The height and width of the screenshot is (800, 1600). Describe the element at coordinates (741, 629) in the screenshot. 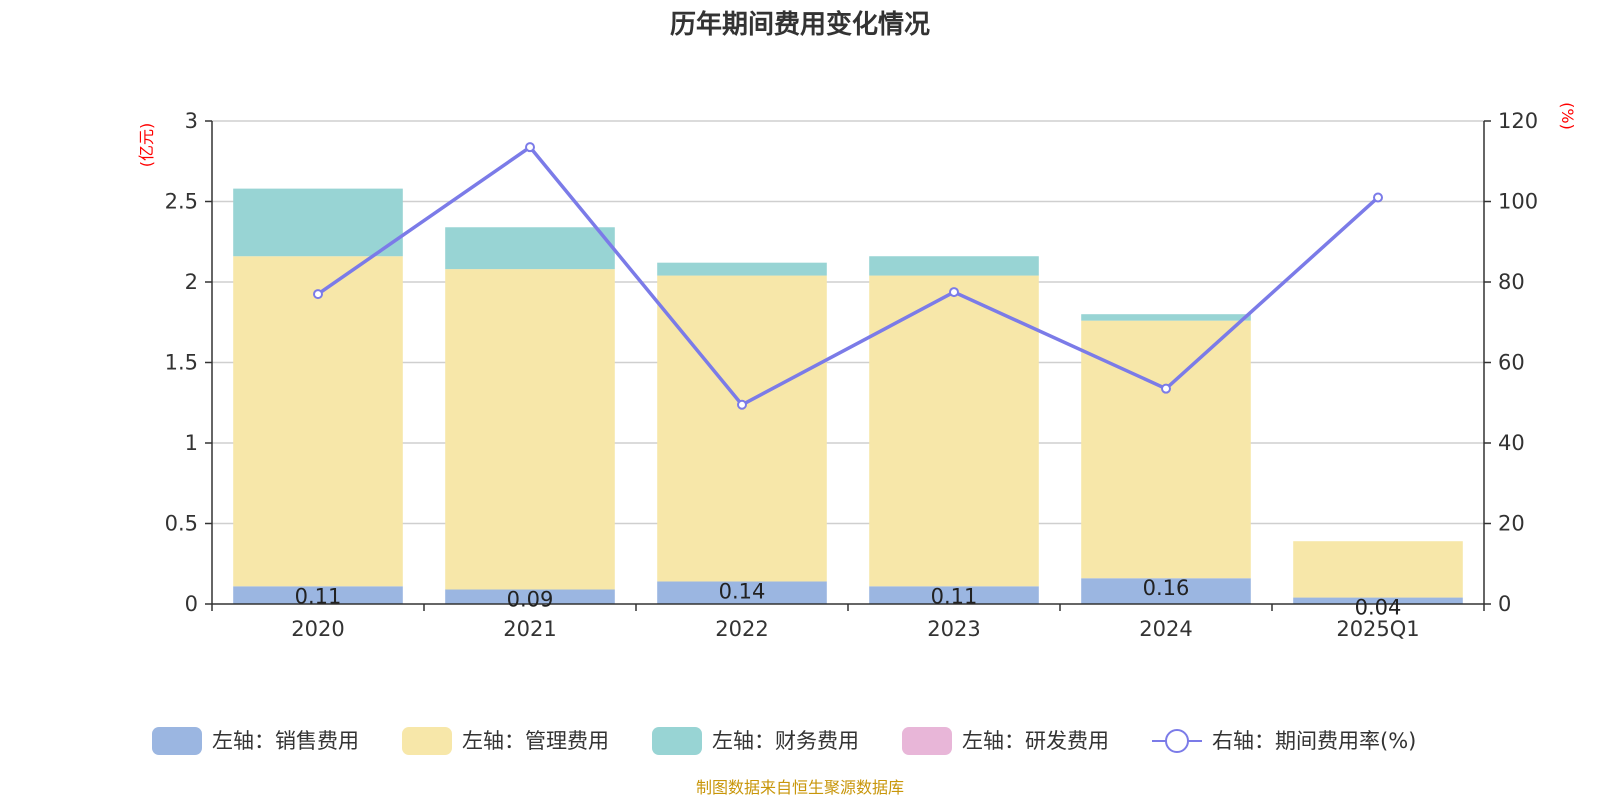

I see `x-tick-label: 2022` at that location.